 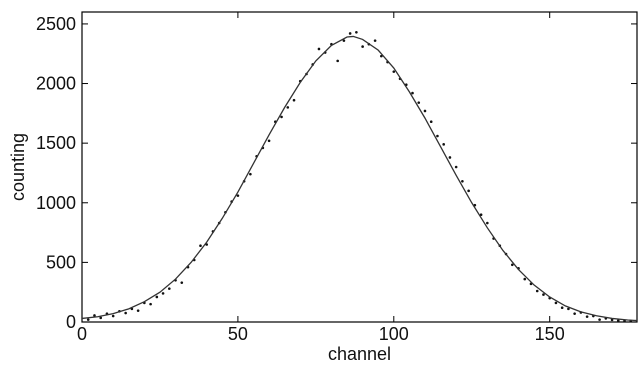 What do you see at coordinates (61, 262) in the screenshot?
I see `y-tick-label: 500` at bounding box center [61, 262].